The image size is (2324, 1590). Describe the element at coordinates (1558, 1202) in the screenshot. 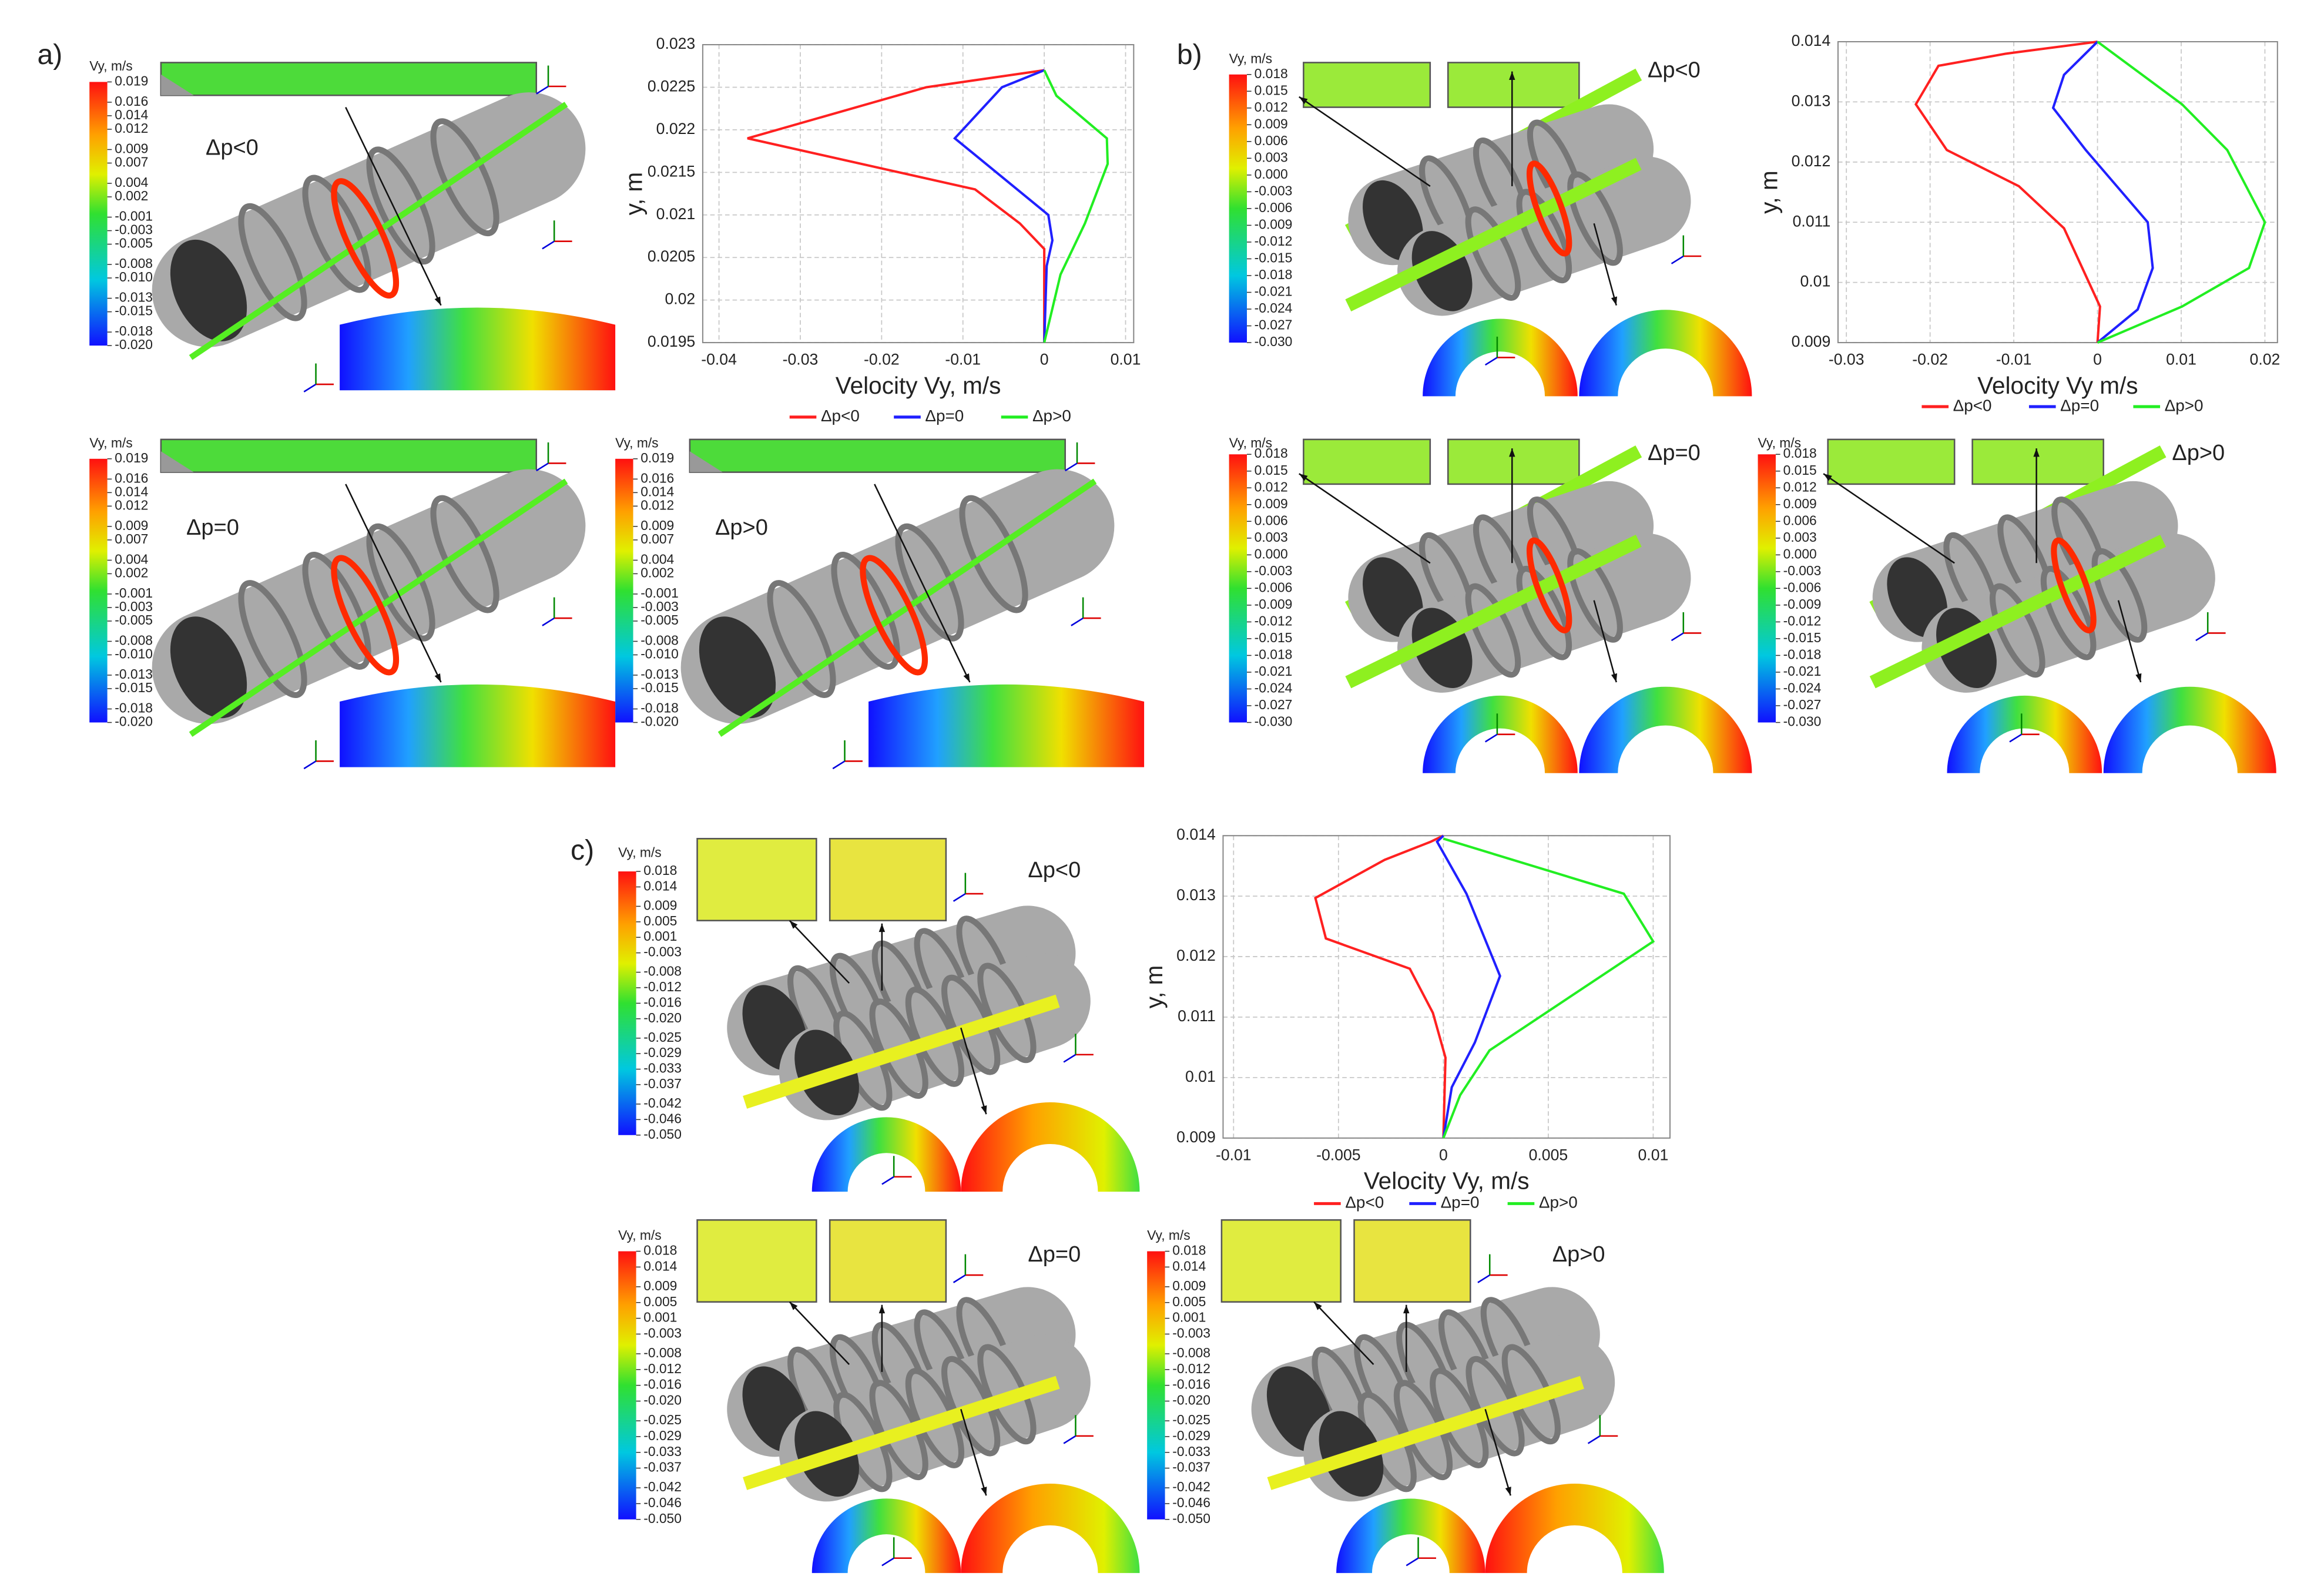

I see `legend-label: Δp>0` at that location.